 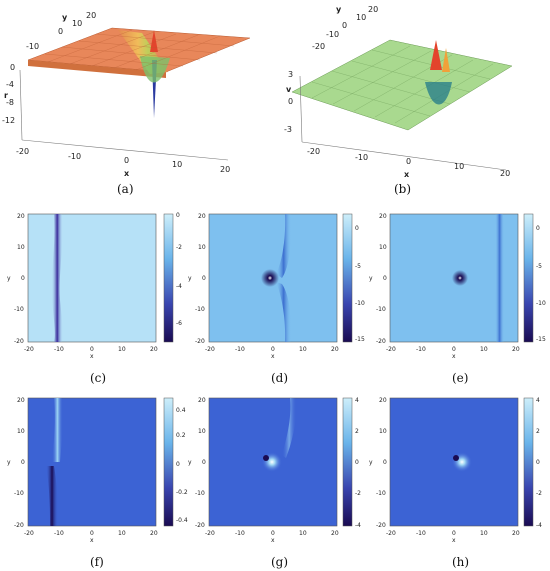 I want to click on x-tick-c-3: 10, so click(x=122, y=349).